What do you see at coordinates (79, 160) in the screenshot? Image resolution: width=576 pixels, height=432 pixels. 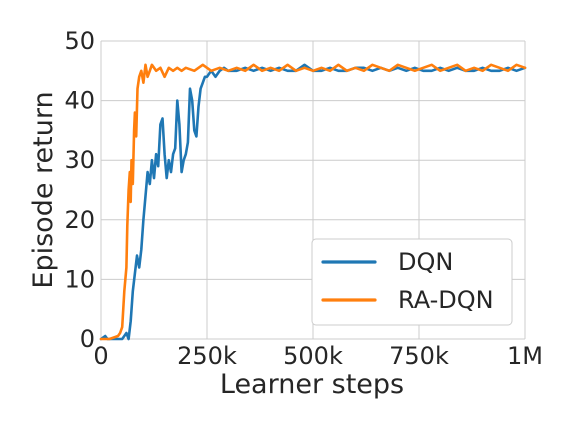 I see `y-tick-label: 30` at bounding box center [79, 160].